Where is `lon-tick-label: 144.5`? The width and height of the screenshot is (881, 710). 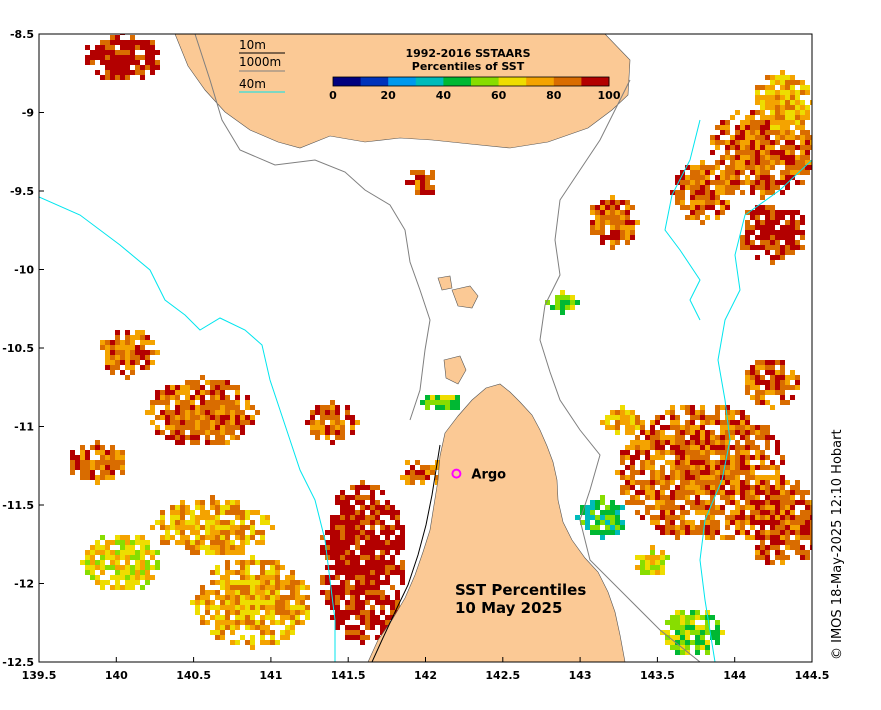
lon-tick-label: 144.5 is located at coordinates (812, 675).